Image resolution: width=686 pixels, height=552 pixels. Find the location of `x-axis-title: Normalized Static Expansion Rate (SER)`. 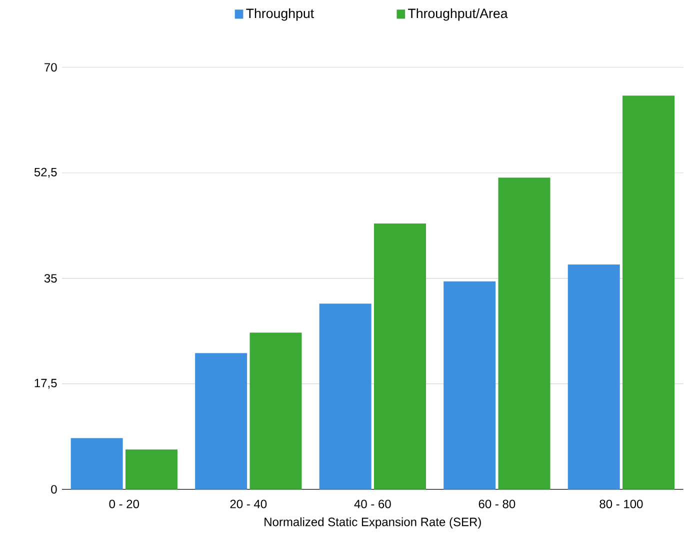

x-axis-title: Normalized Static Expansion Rate (SER) is located at coordinates (372, 523).